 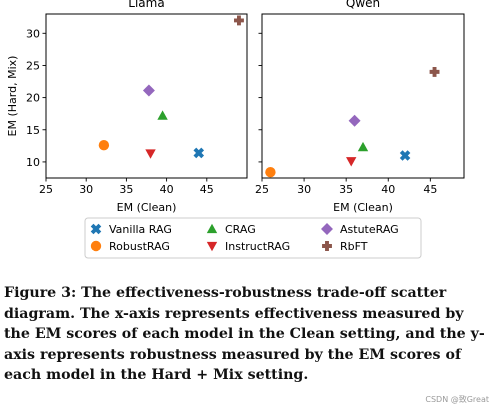 I want to click on watermark: CSDN @致Great, so click(x=457, y=399).